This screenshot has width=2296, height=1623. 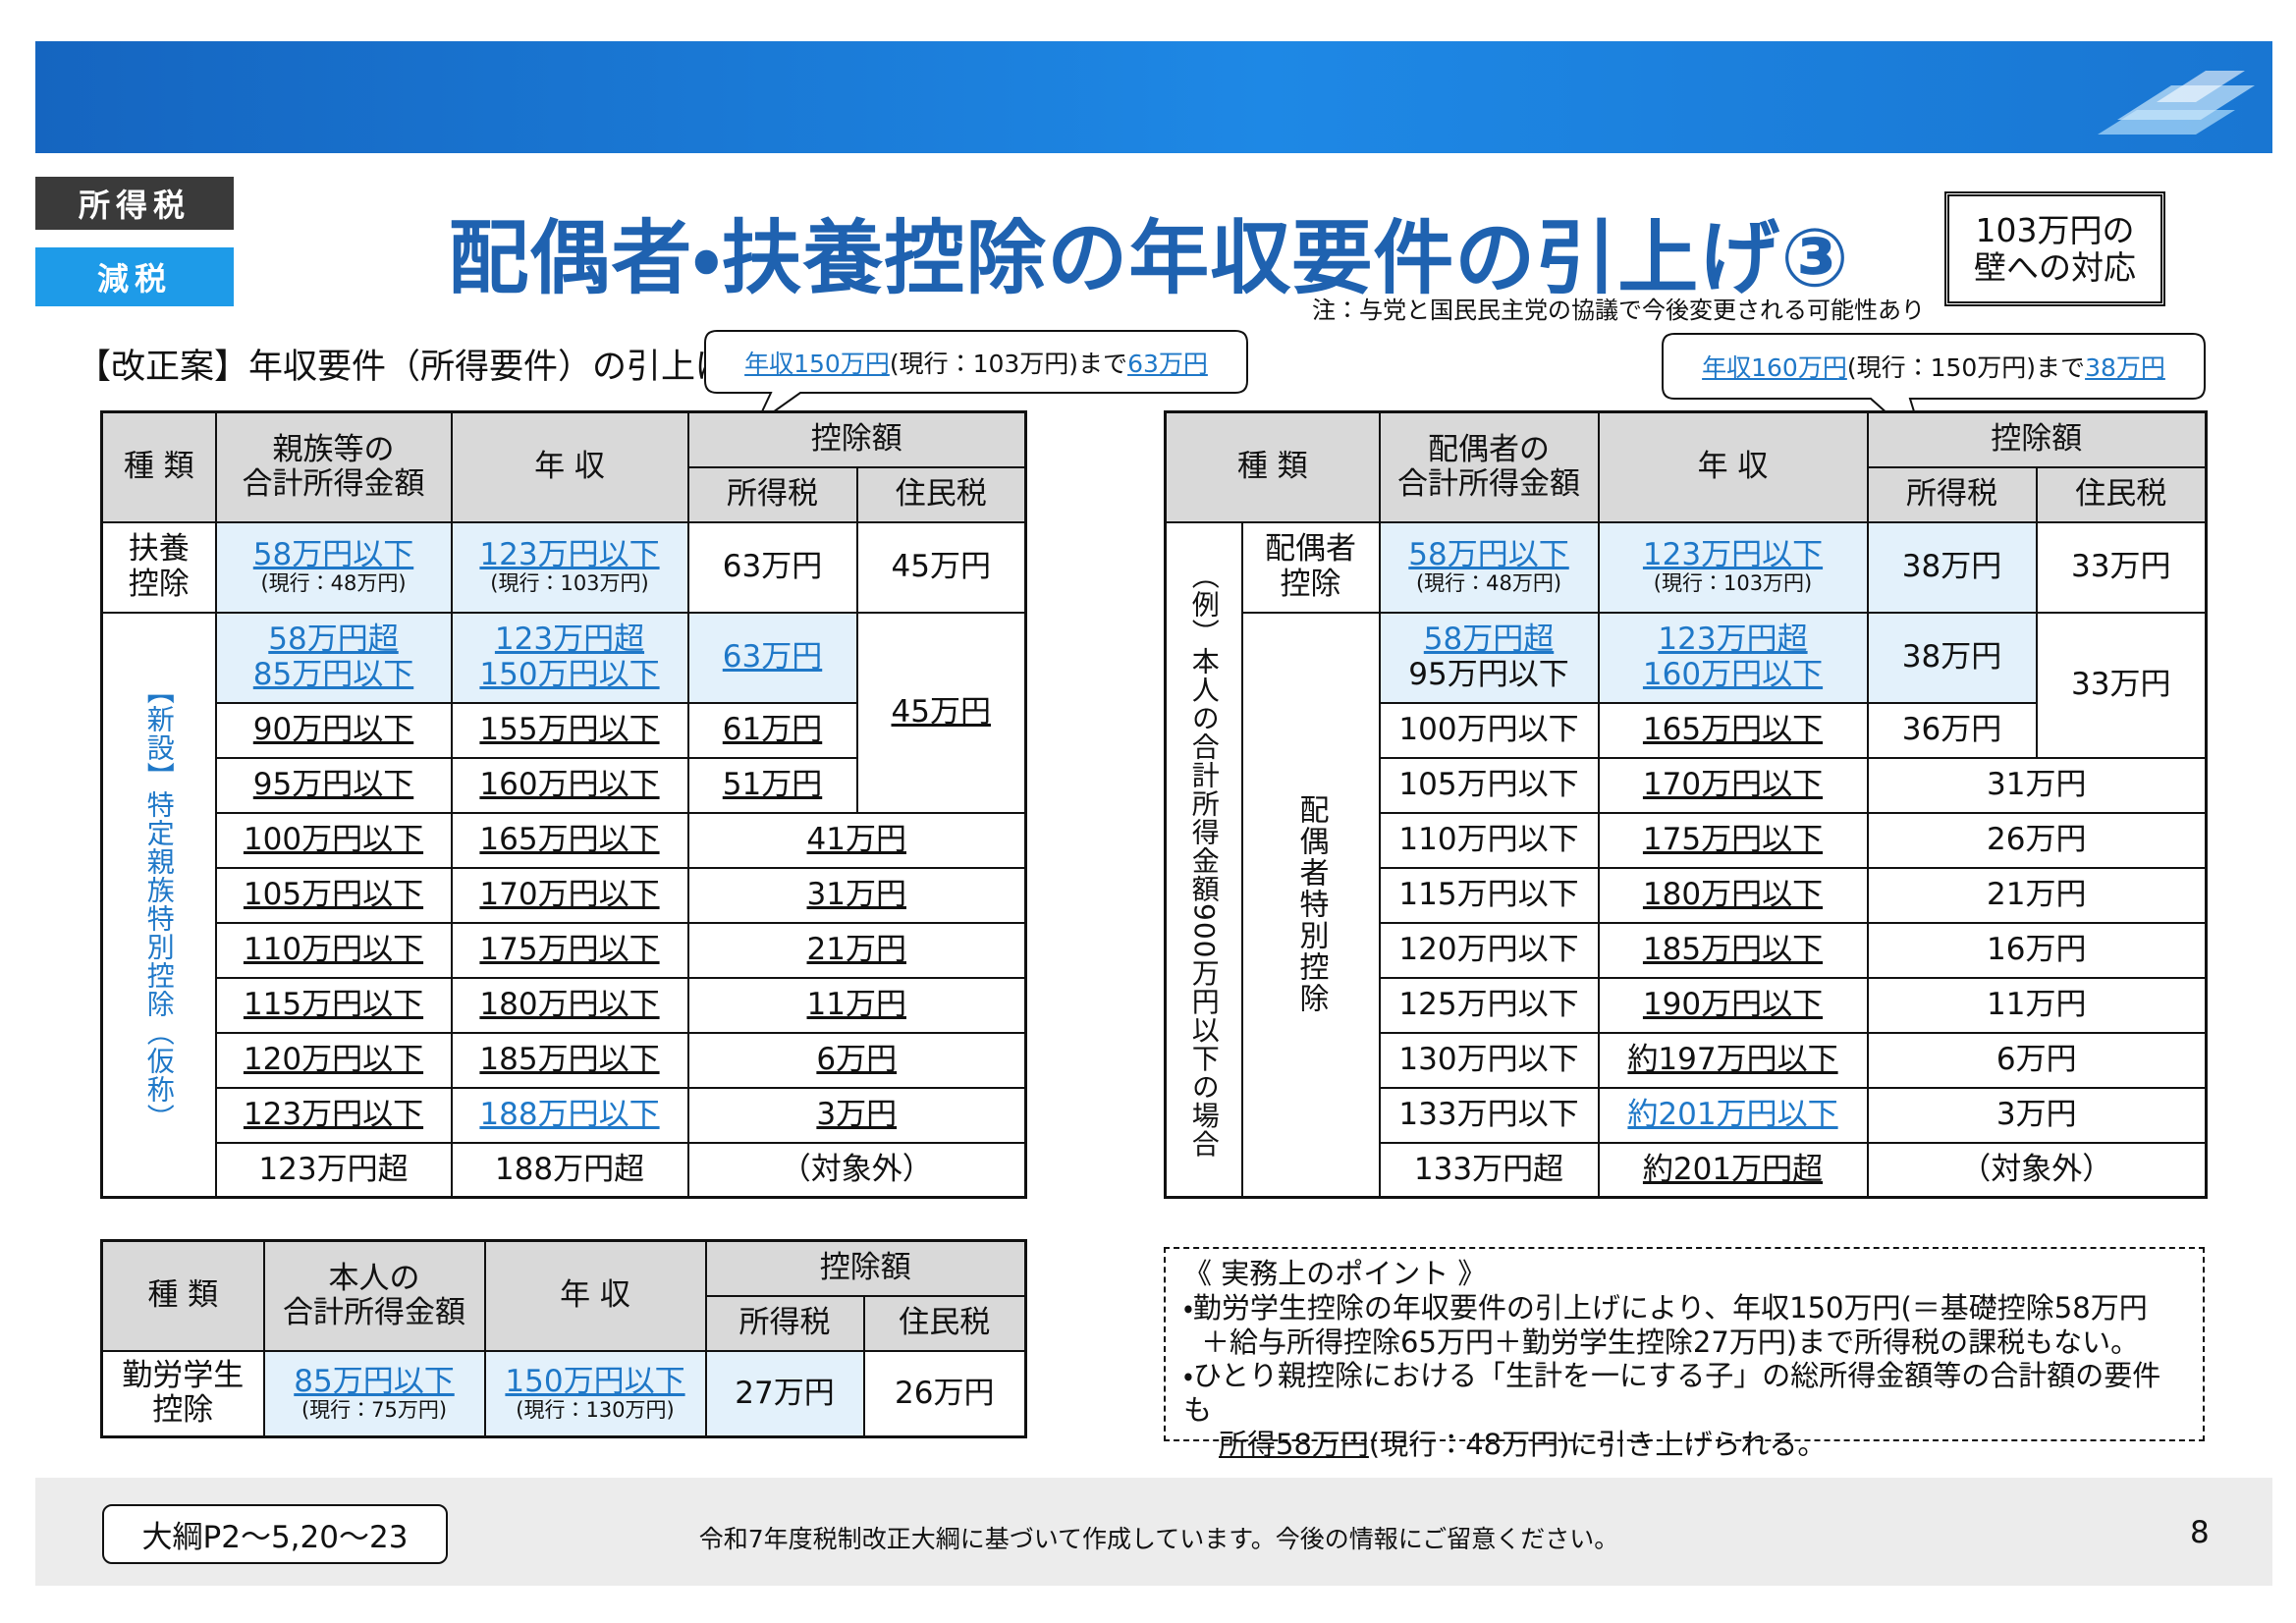 What do you see at coordinates (2176, 103) in the screenshot?
I see `banner-stripes` at bounding box center [2176, 103].